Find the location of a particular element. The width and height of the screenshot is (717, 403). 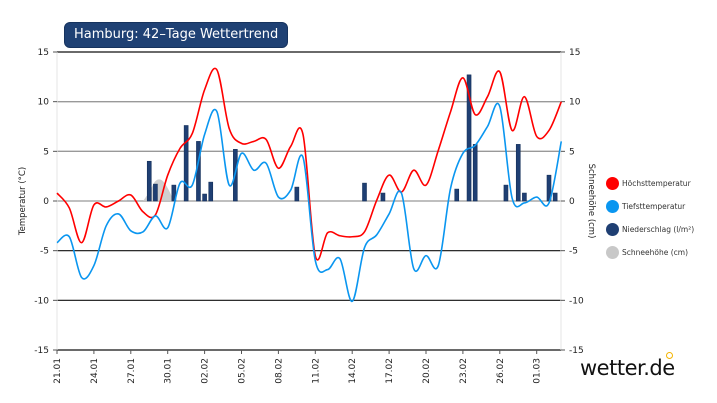

x-tick-label: 30.01 is located at coordinates (169, 371).